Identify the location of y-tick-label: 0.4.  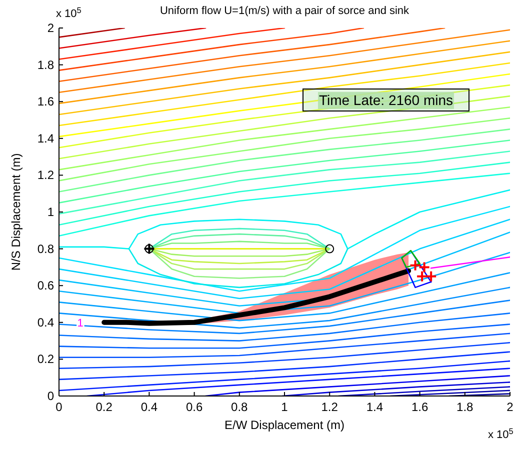
(45, 322).